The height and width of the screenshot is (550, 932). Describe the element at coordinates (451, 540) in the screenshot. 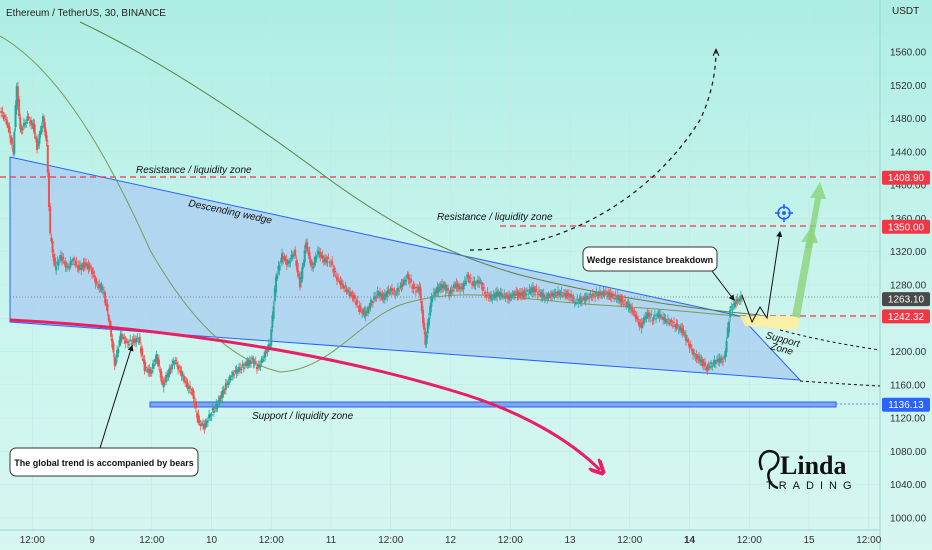

I see `x-tick-label: 12` at that location.